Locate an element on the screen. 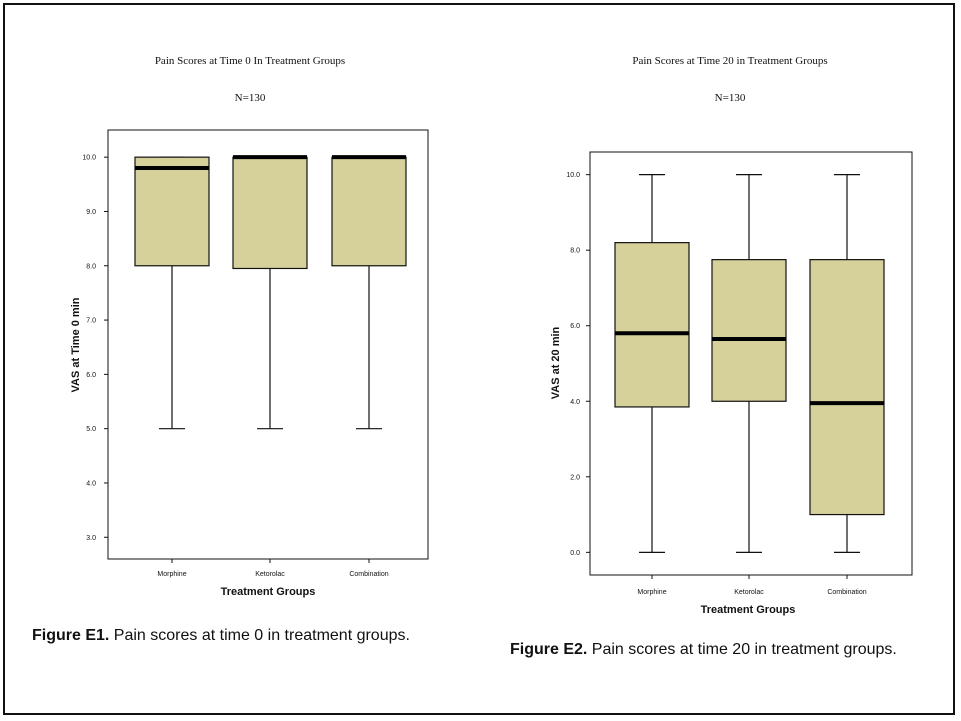 The height and width of the screenshot is (721, 961). chart-2-subtitle: N=130 is located at coordinates (730, 98).